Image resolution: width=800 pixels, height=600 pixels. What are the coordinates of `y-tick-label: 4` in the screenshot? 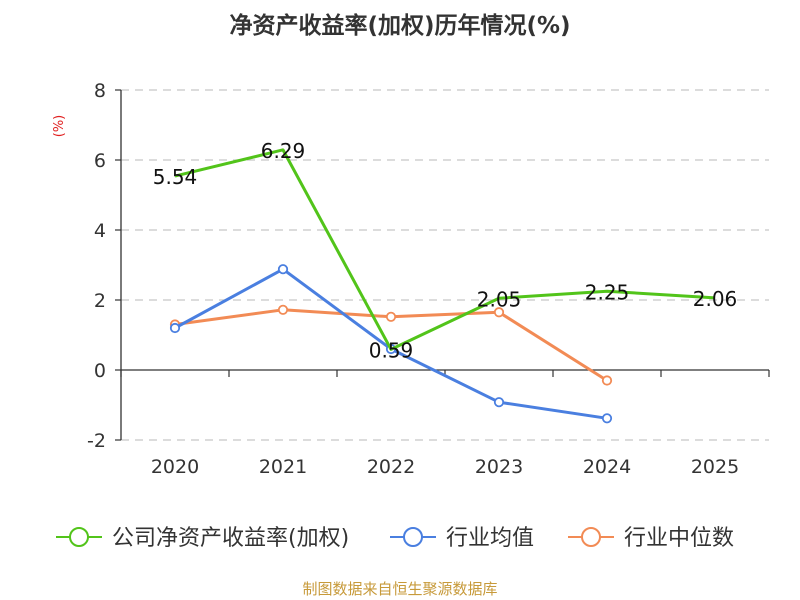 It's located at (100, 231).